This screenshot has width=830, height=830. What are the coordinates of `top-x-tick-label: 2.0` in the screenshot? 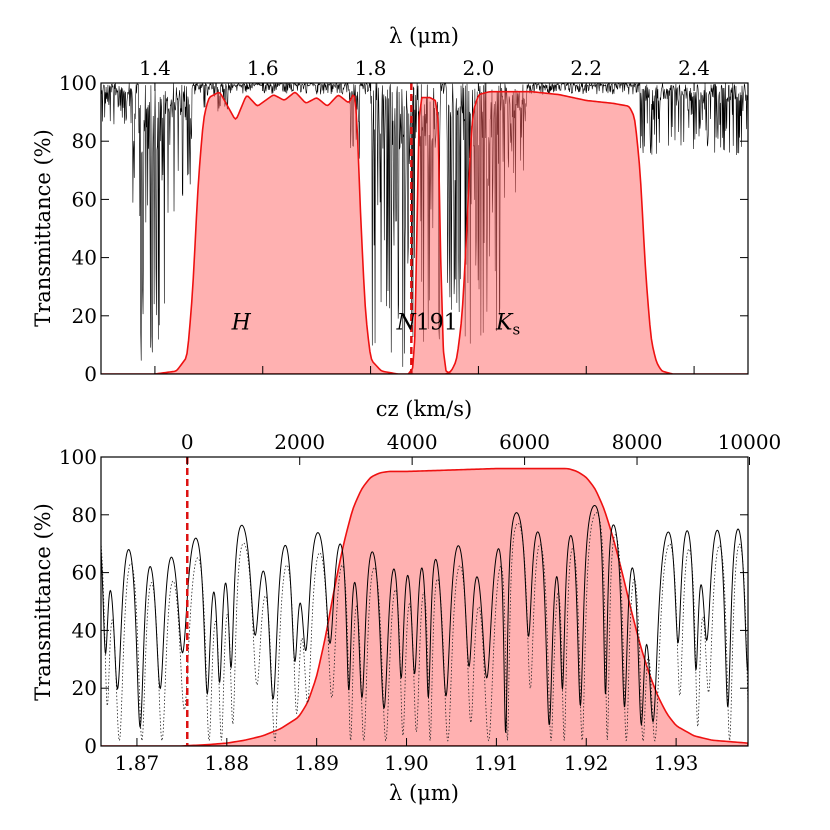 It's located at (479, 68).